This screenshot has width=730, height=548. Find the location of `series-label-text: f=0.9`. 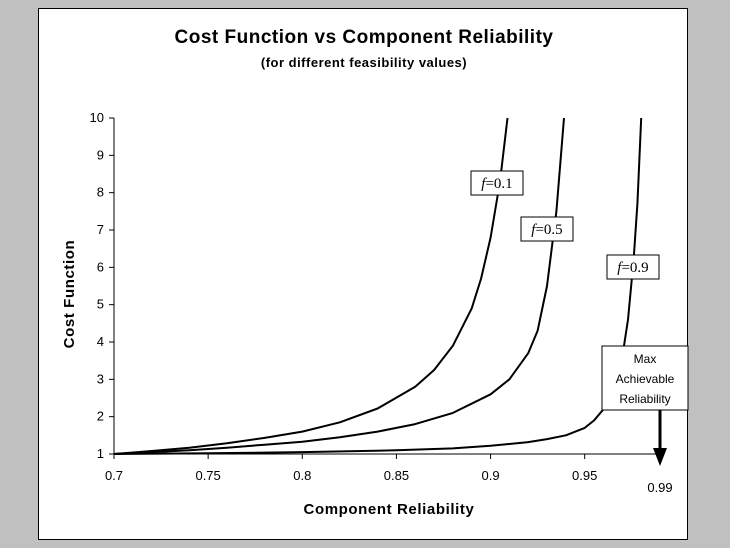

series-label-text: f=0.9 is located at coordinates (632, 268).